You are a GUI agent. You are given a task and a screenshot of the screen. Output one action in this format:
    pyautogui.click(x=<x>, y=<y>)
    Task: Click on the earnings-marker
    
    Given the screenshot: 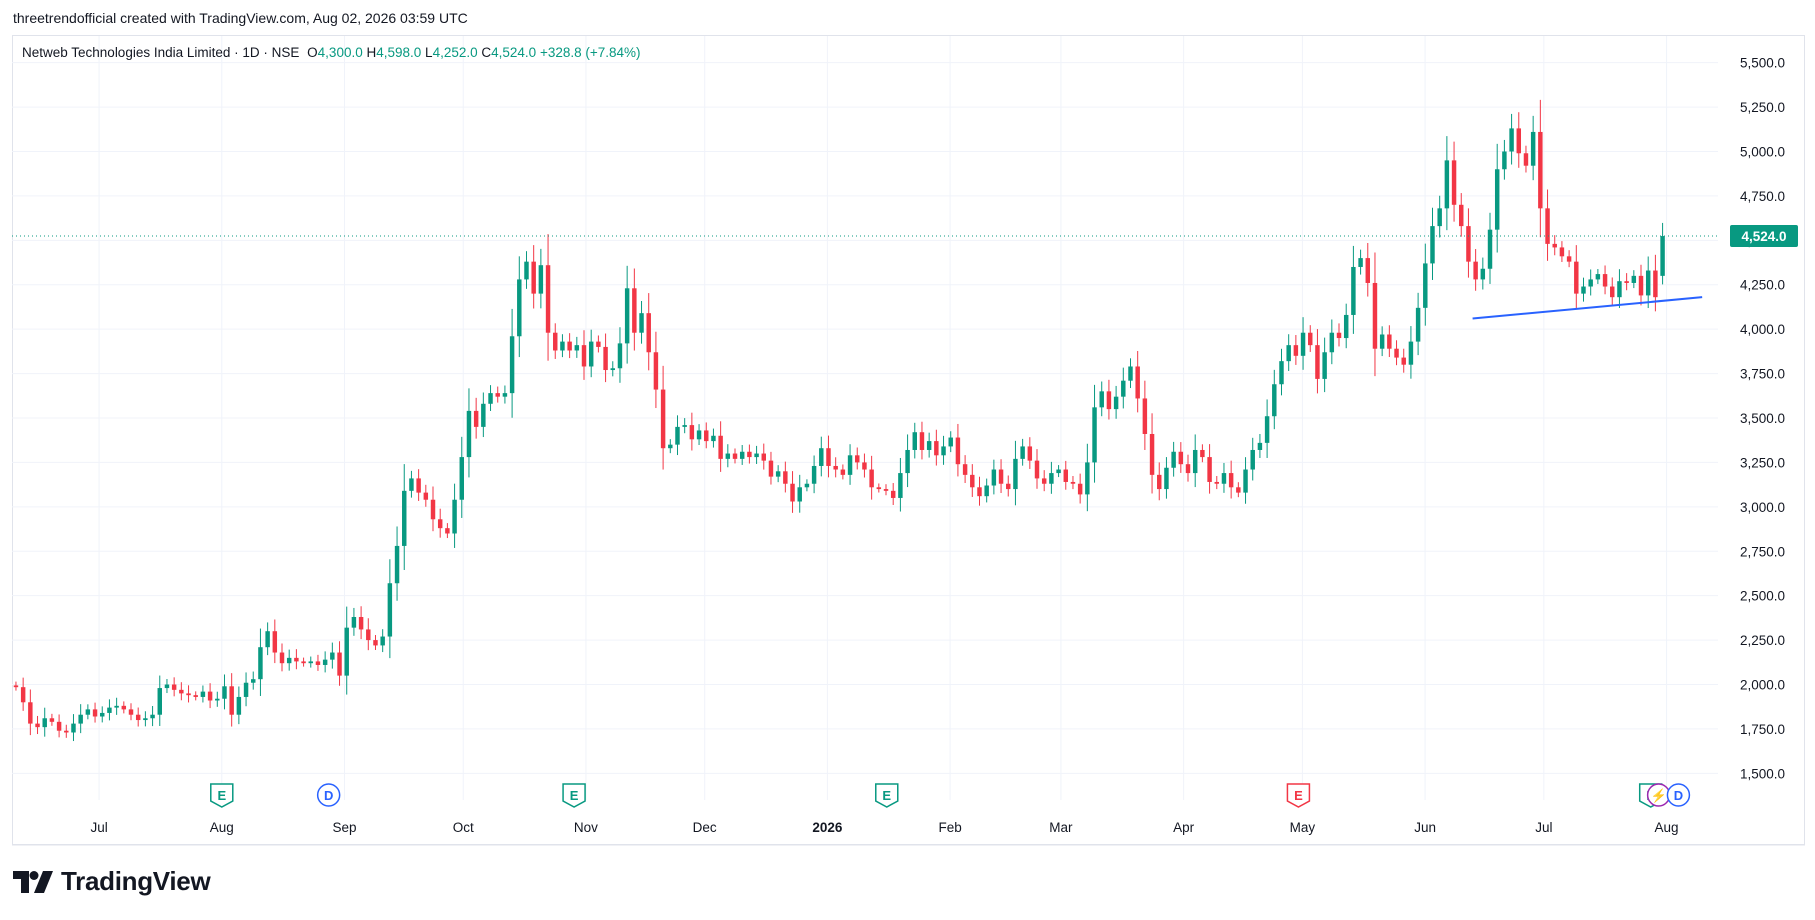 What is the action you would take?
    pyautogui.click(x=222, y=795)
    